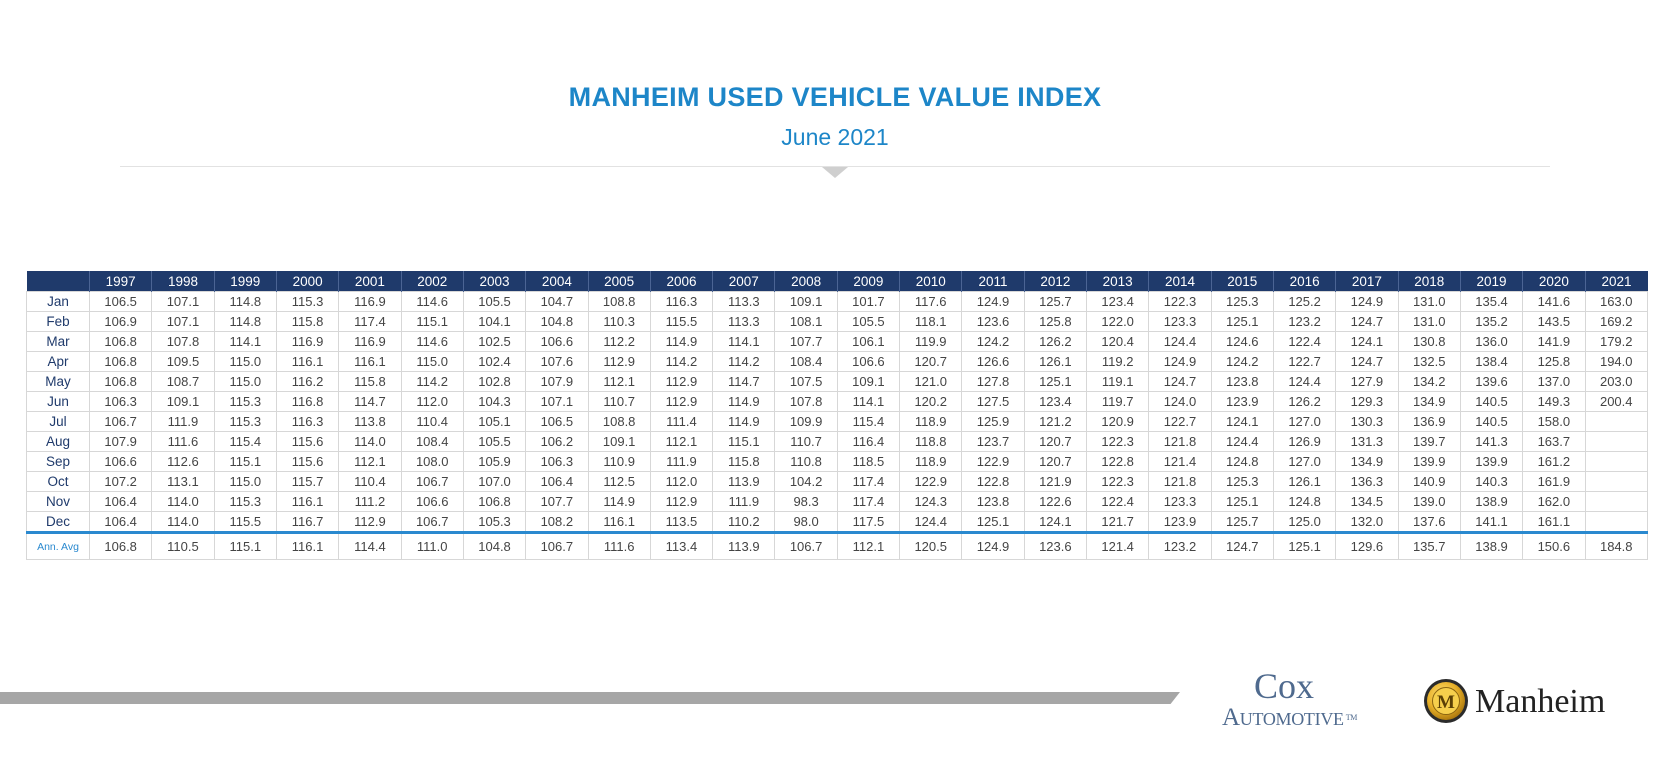  I want to click on year-header: 2016, so click(1304, 281).